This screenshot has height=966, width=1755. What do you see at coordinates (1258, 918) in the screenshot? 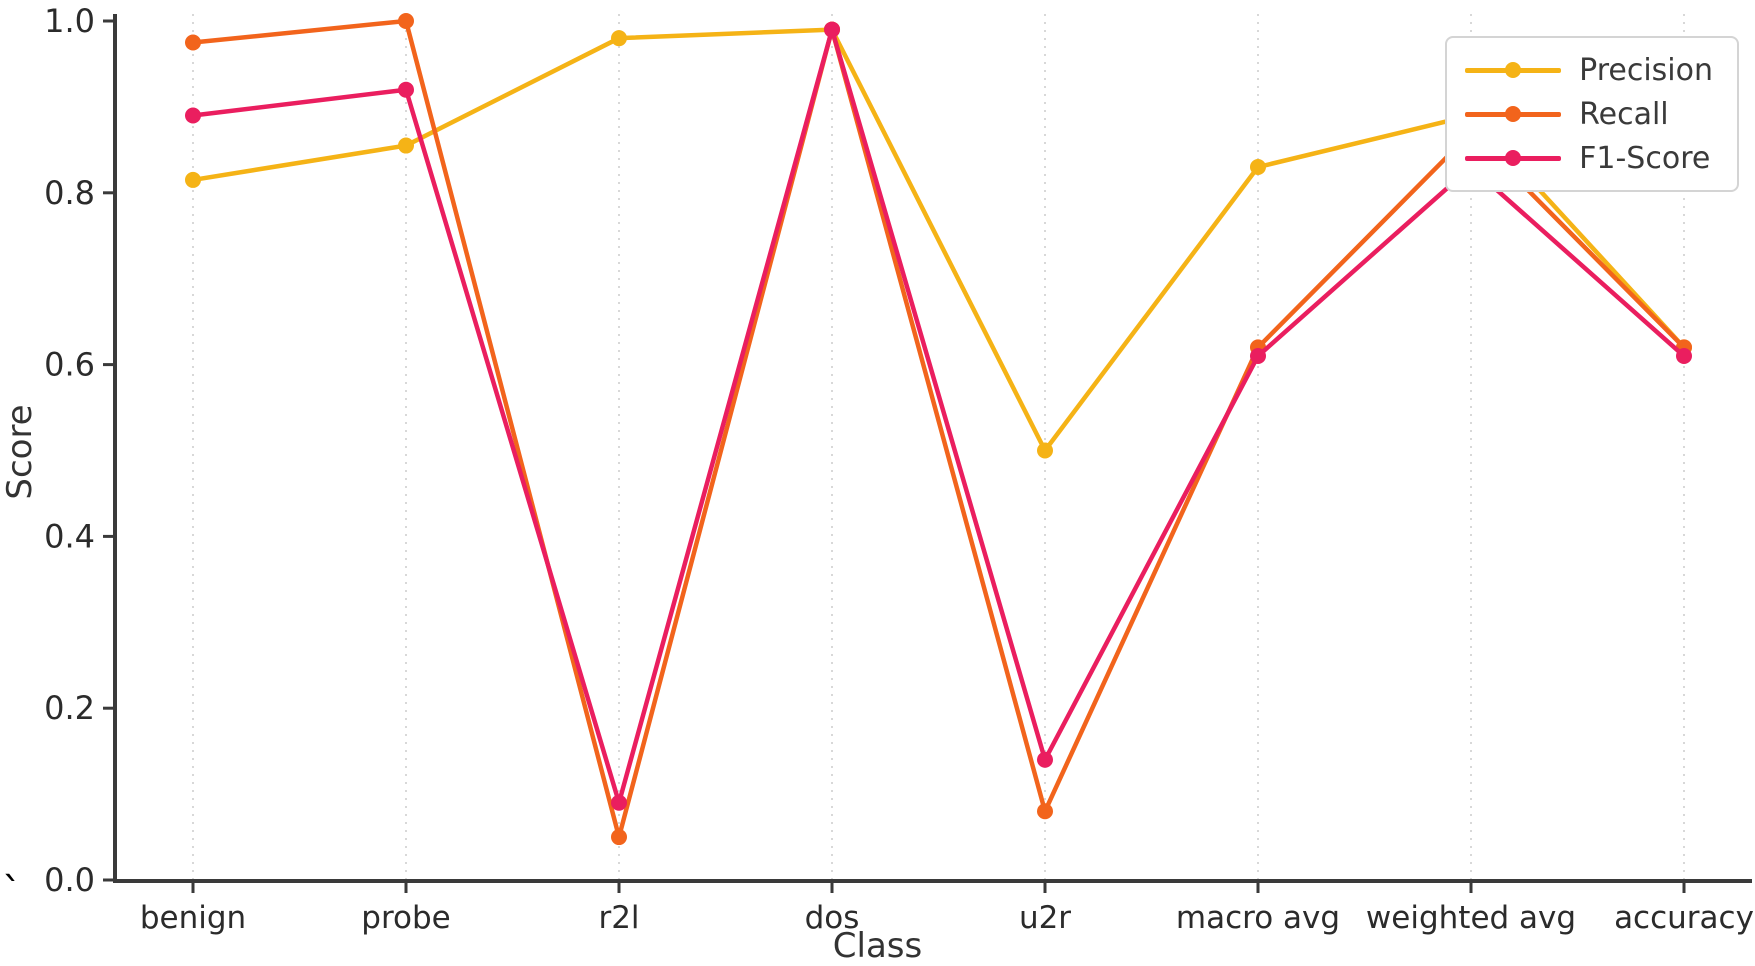
I see `x-tick-label-macro-avg: macro avg` at bounding box center [1258, 918].